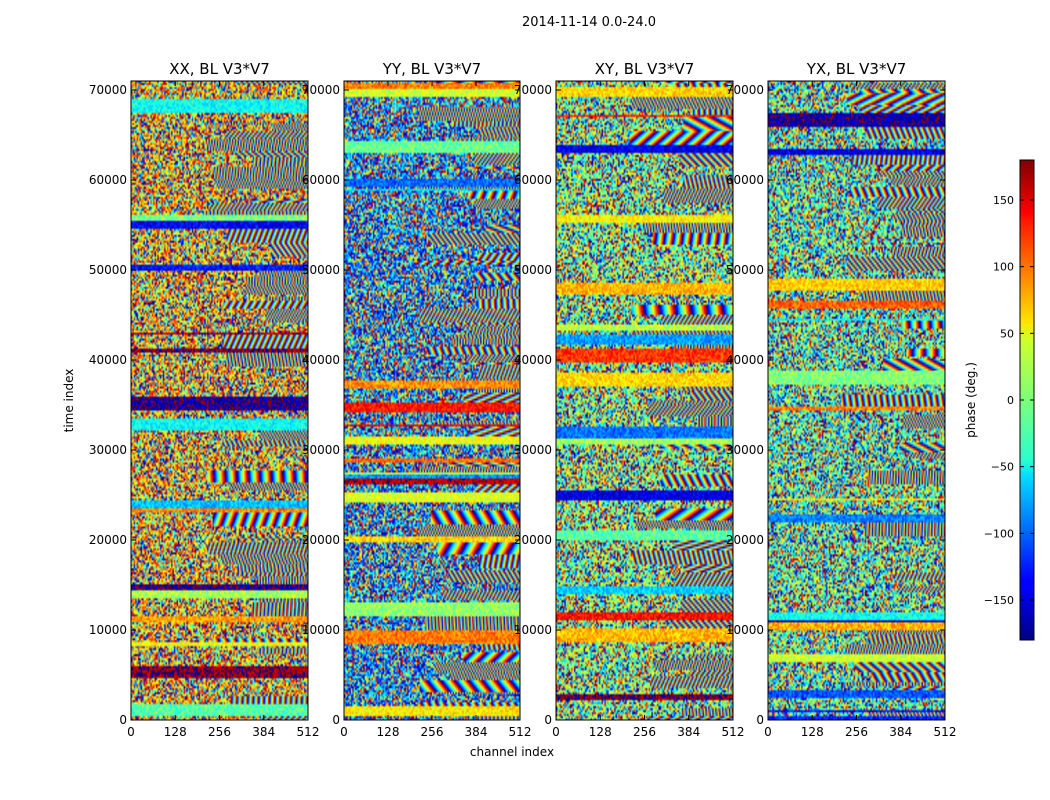 The image size is (1050, 800). What do you see at coordinates (69, 401) in the screenshot?
I see `y-axis-label: time index` at bounding box center [69, 401].